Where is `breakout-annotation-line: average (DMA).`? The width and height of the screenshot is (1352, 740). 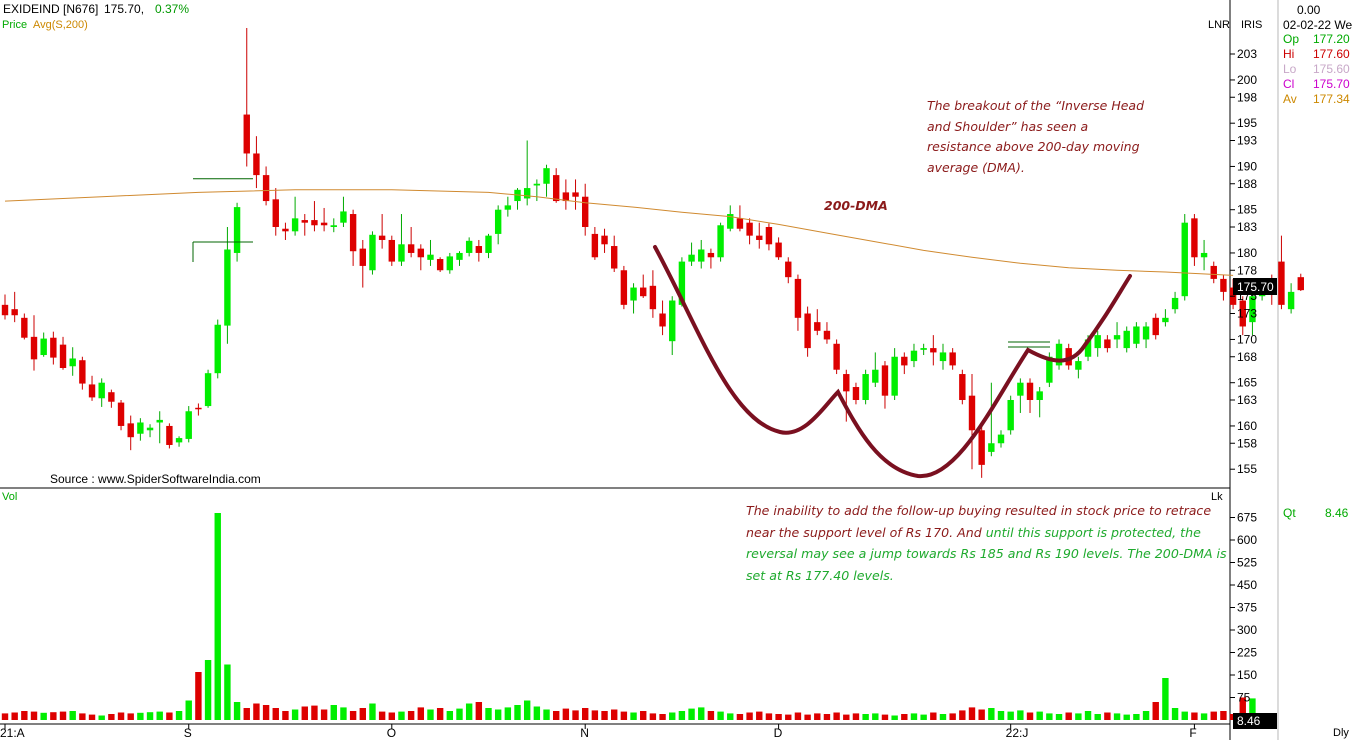 breakout-annotation-line: average (DMA). is located at coordinates (976, 167).